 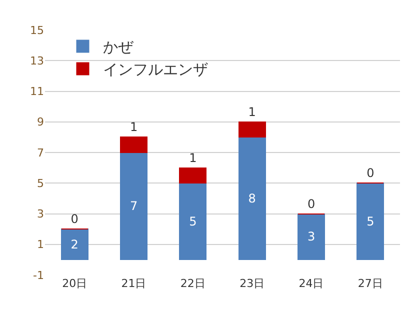 I want to click on y-tick-label: -1, so click(x=38, y=275).